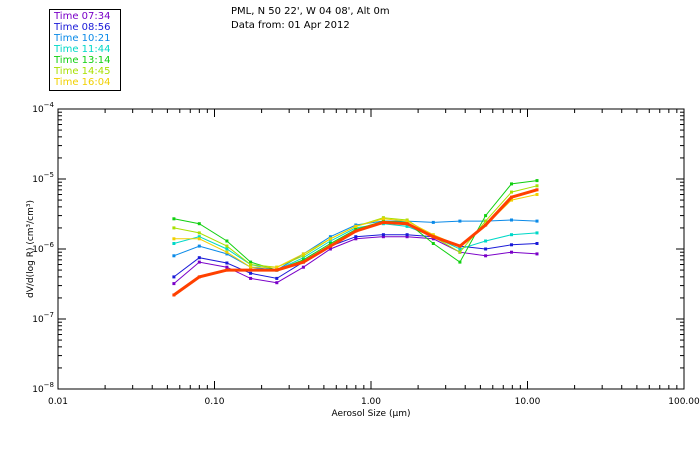 The height and width of the screenshot is (450, 700). What do you see at coordinates (43, 108) in the screenshot?
I see `y-tick-label: 10⁻⁴` at bounding box center [43, 108].